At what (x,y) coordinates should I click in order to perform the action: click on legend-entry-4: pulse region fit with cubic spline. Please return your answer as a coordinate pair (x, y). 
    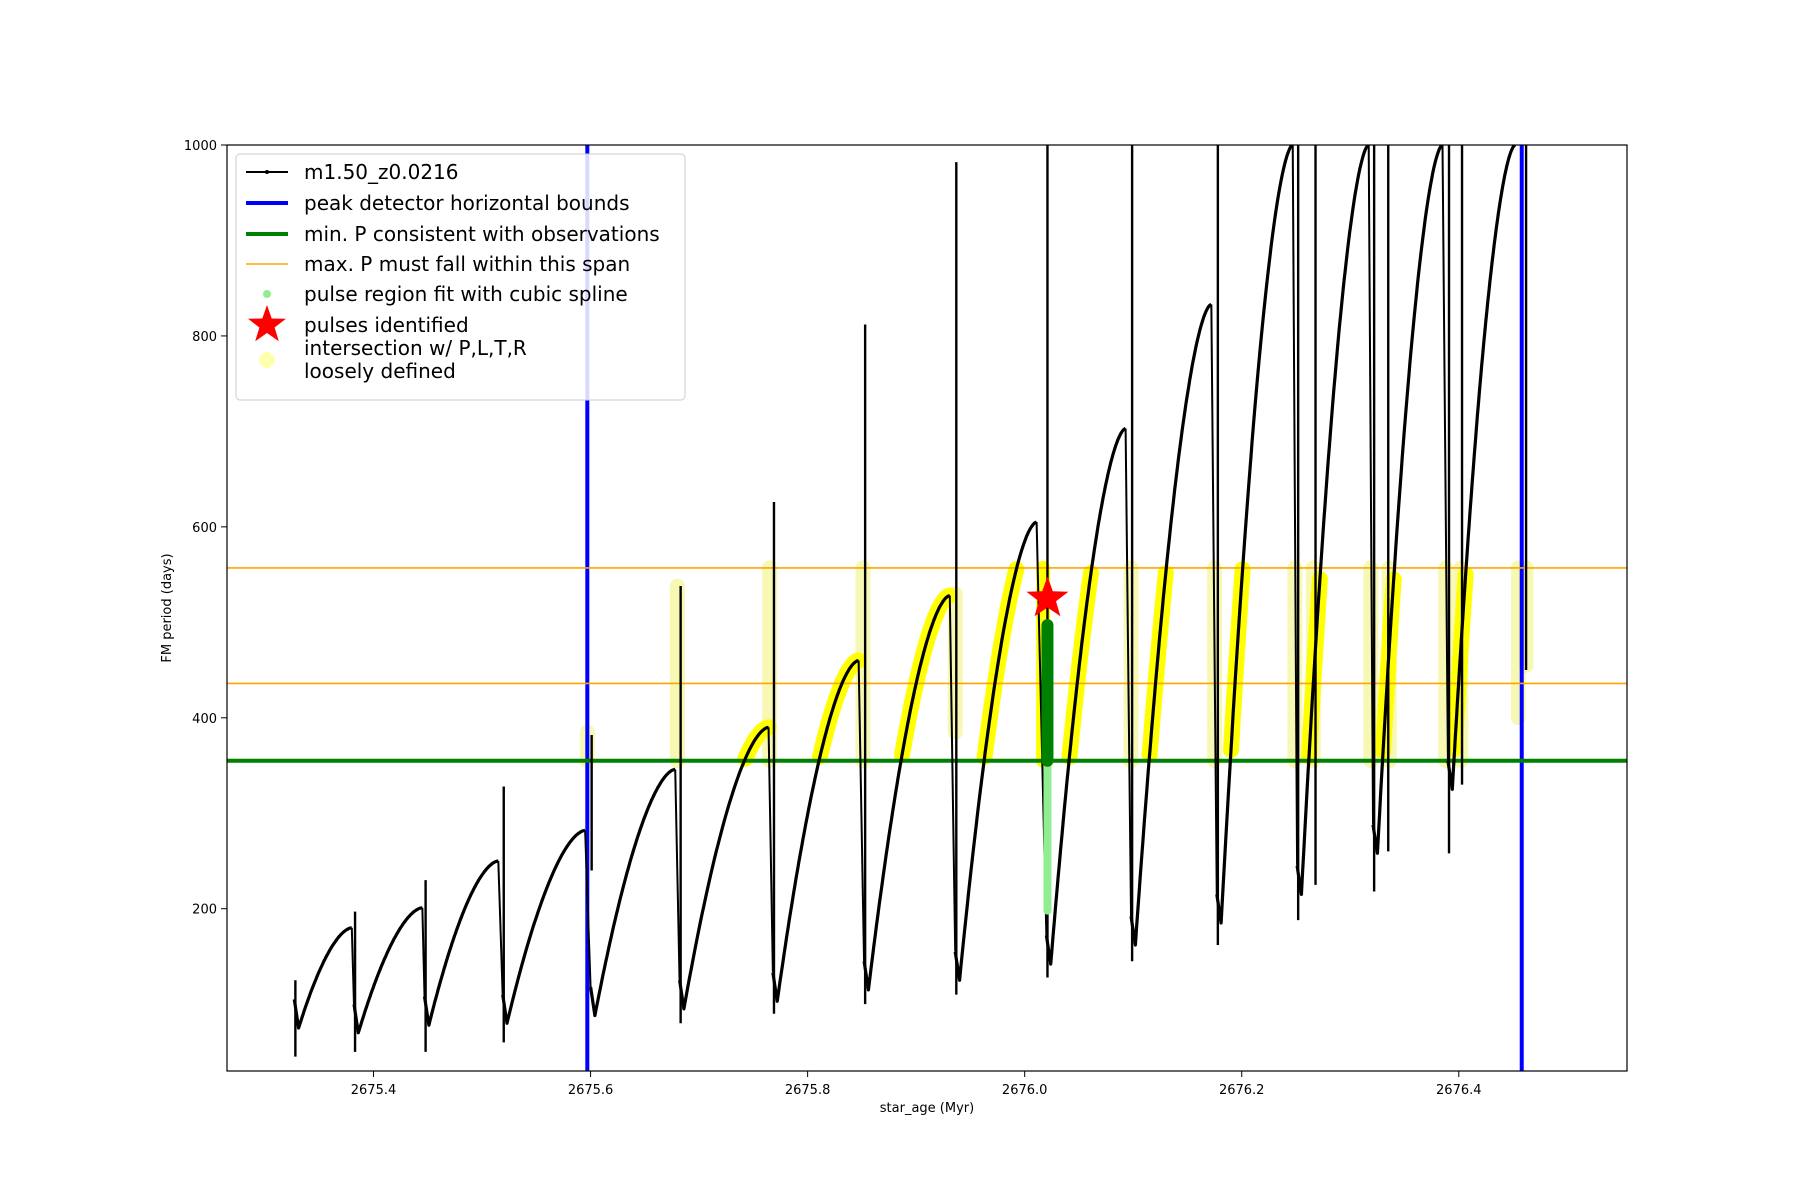
    Looking at the image, I should click on (445, 294).